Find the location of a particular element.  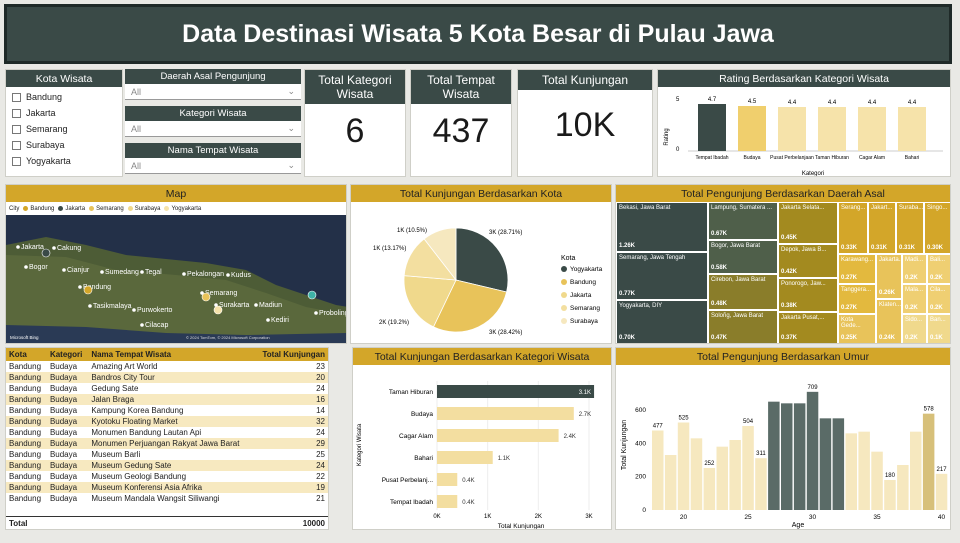

kota-option: Semarang is located at coordinates (64, 129).